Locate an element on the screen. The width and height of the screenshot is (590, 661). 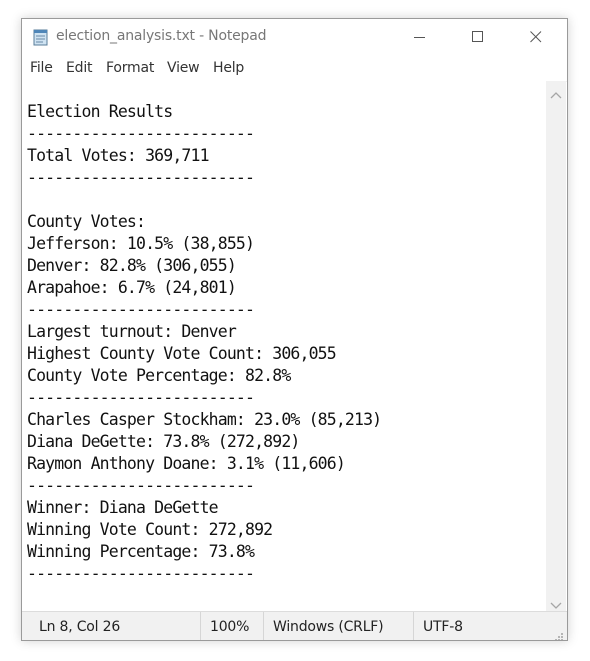
status-bar: Ln 8, Col 26 100% Windows (CRLF) UTF-8 is located at coordinates (294, 625).